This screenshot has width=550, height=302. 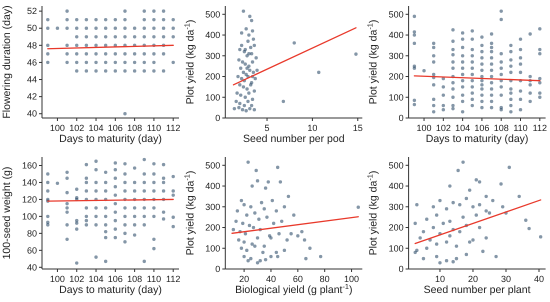 I want to click on y-tick-label: 44, so click(x=31, y=79).